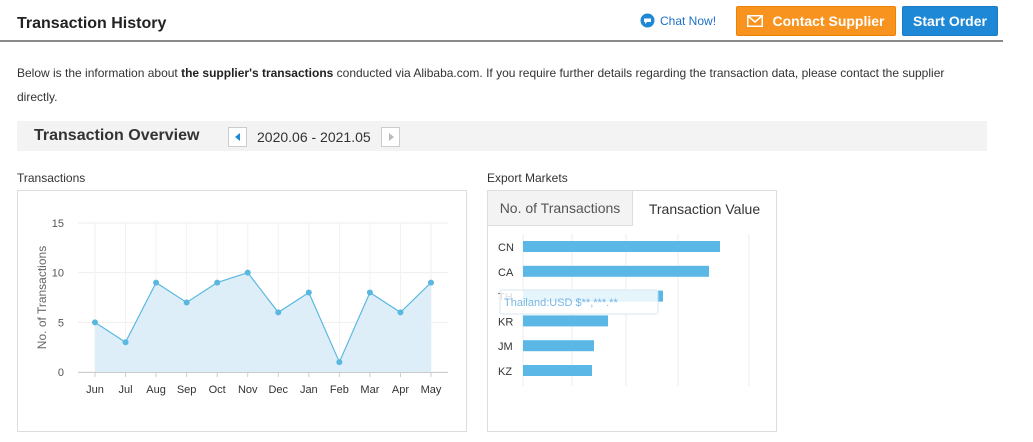 This screenshot has height=442, width=1033. Describe the element at coordinates (309, 390) in the screenshot. I see `x-tick-label: Jan` at that location.